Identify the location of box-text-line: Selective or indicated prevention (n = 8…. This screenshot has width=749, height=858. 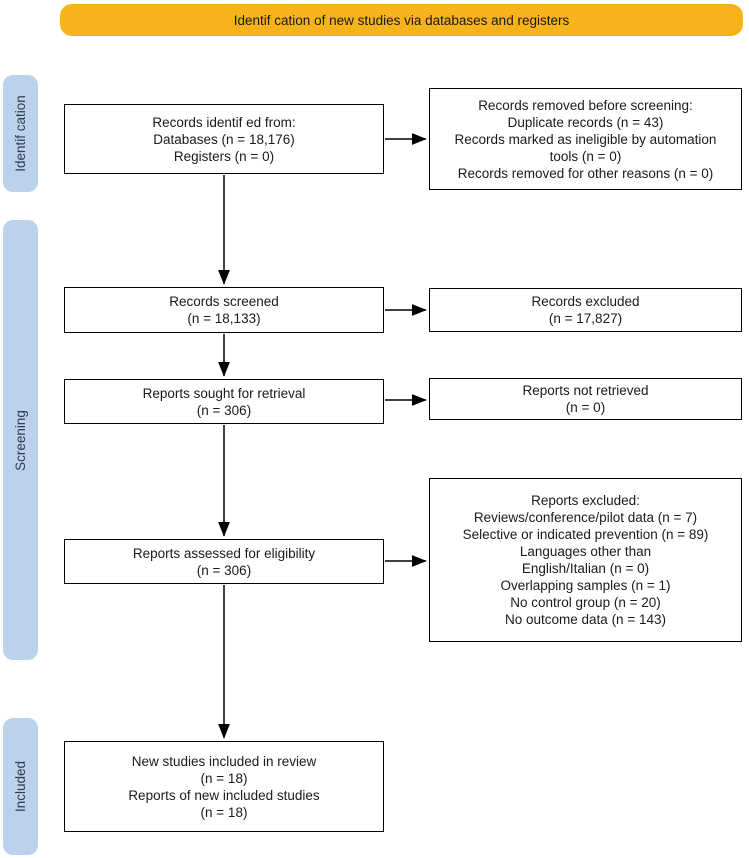
(585, 534).